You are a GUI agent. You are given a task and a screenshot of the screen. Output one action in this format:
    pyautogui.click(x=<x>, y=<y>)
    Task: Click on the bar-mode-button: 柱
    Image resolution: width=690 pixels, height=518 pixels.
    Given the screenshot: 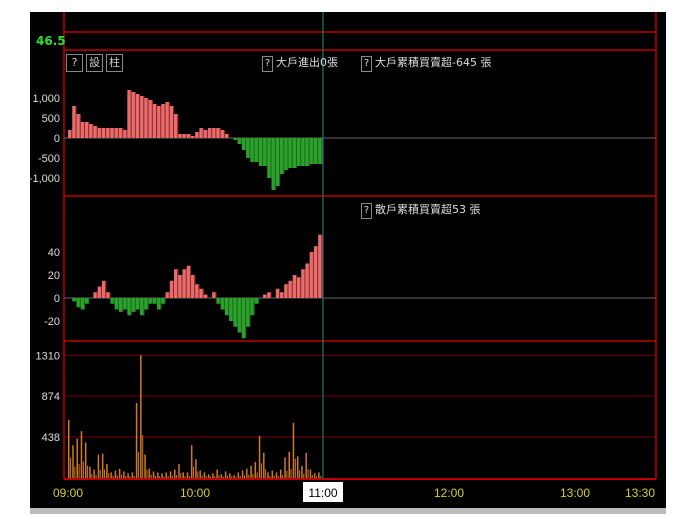 What is the action you would take?
    pyautogui.click(x=114, y=63)
    